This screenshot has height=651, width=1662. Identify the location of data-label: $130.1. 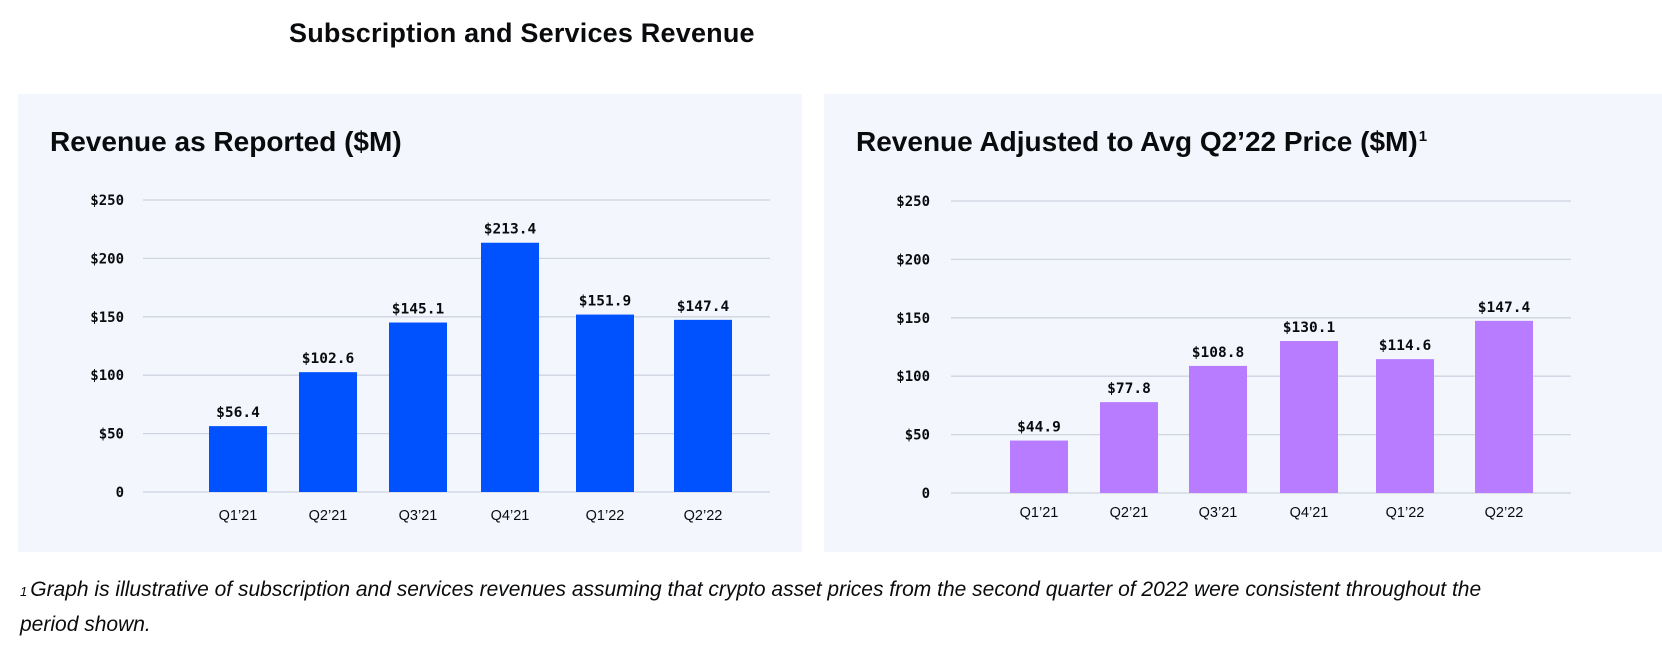
(1309, 328).